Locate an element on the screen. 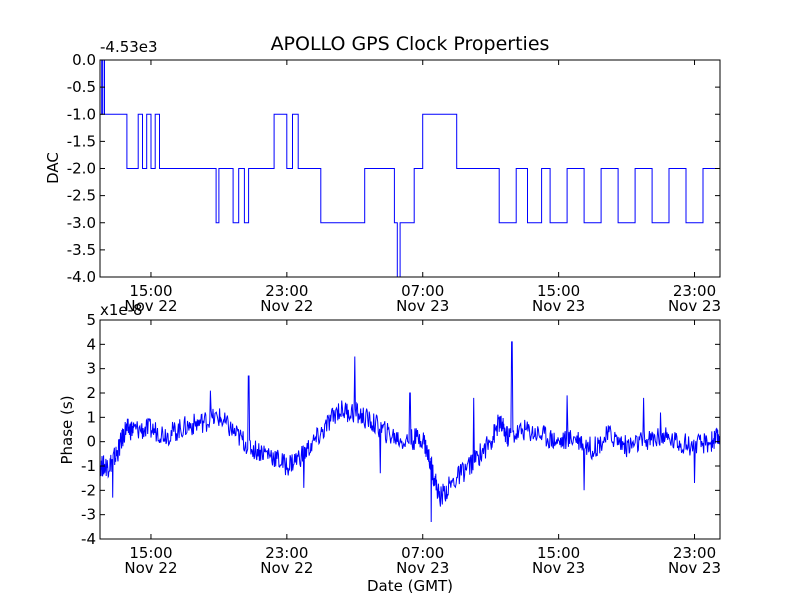  dac-ytick-label: -3.0 is located at coordinates (81, 223).